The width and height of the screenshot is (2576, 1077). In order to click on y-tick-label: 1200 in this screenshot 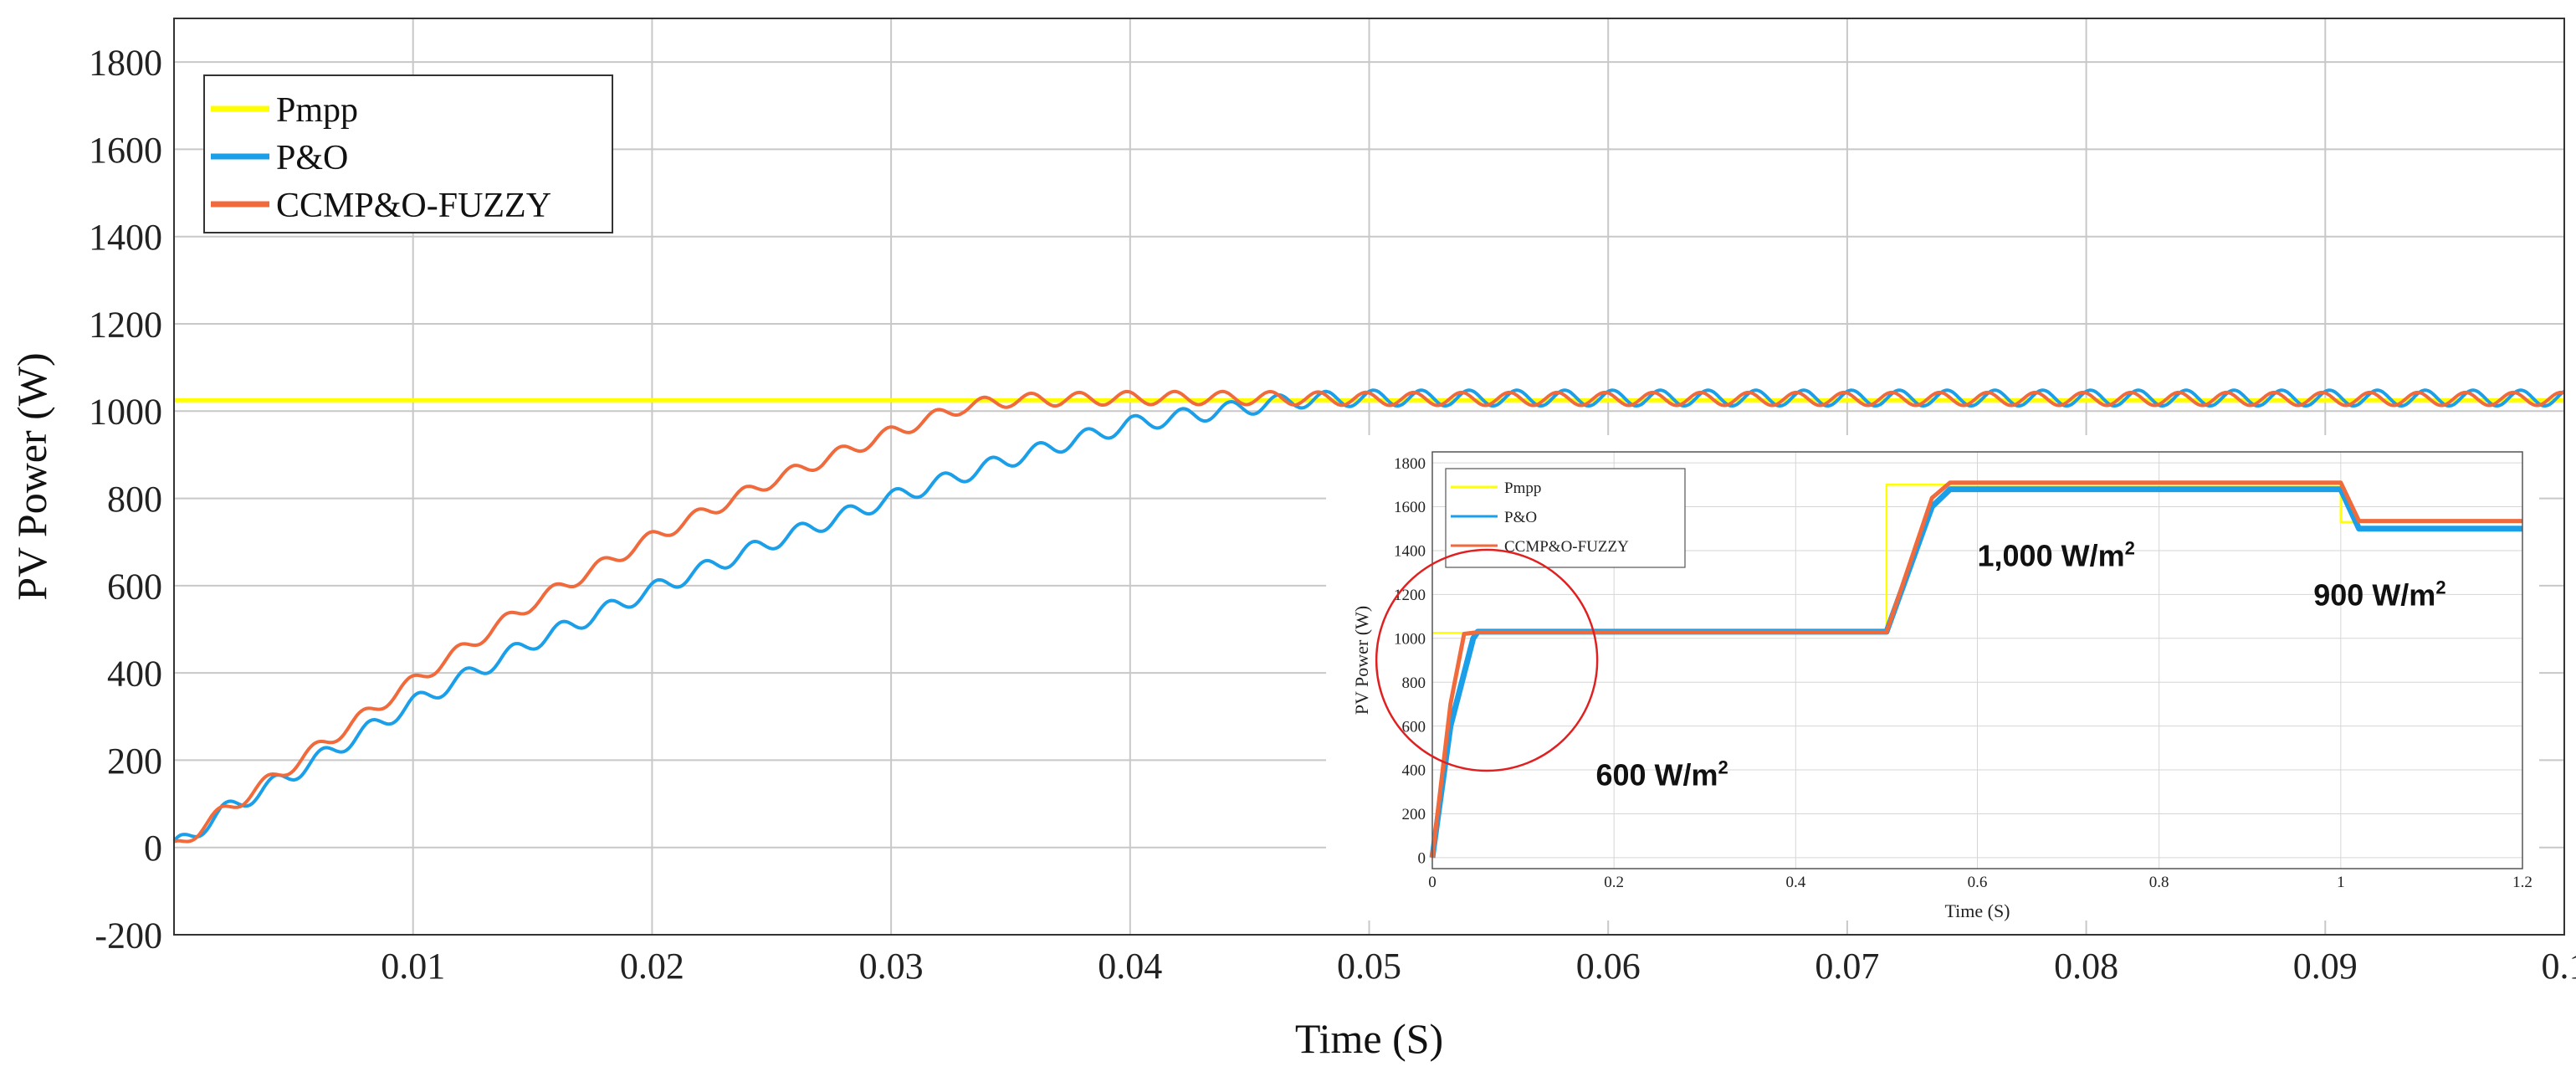, I will do `click(125, 324)`.